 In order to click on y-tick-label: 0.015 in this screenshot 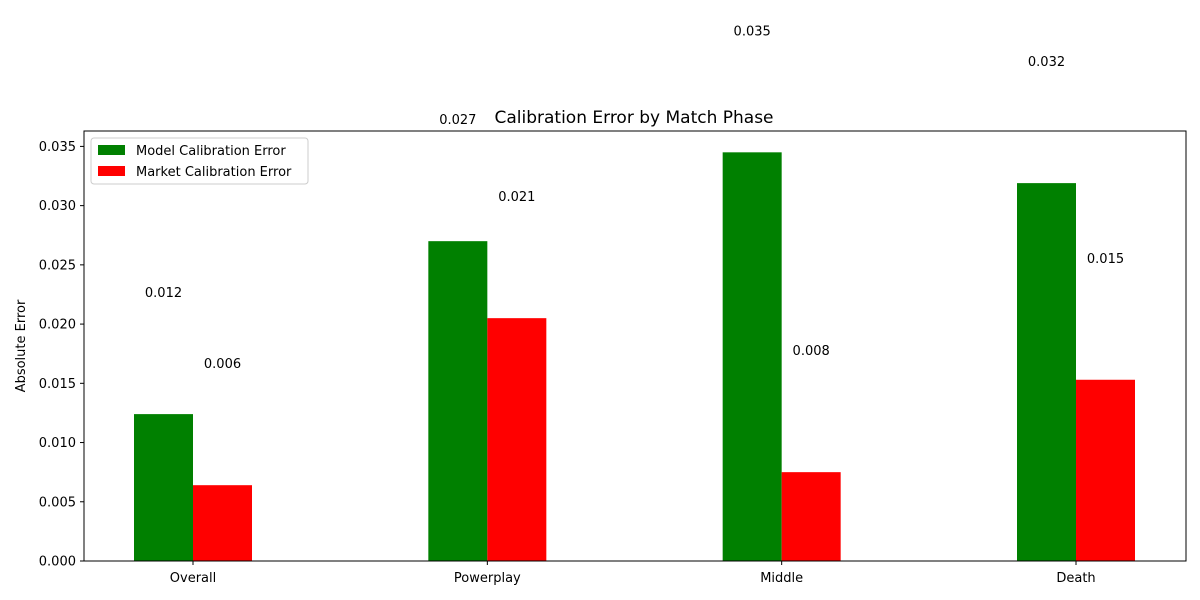, I will do `click(57, 384)`.